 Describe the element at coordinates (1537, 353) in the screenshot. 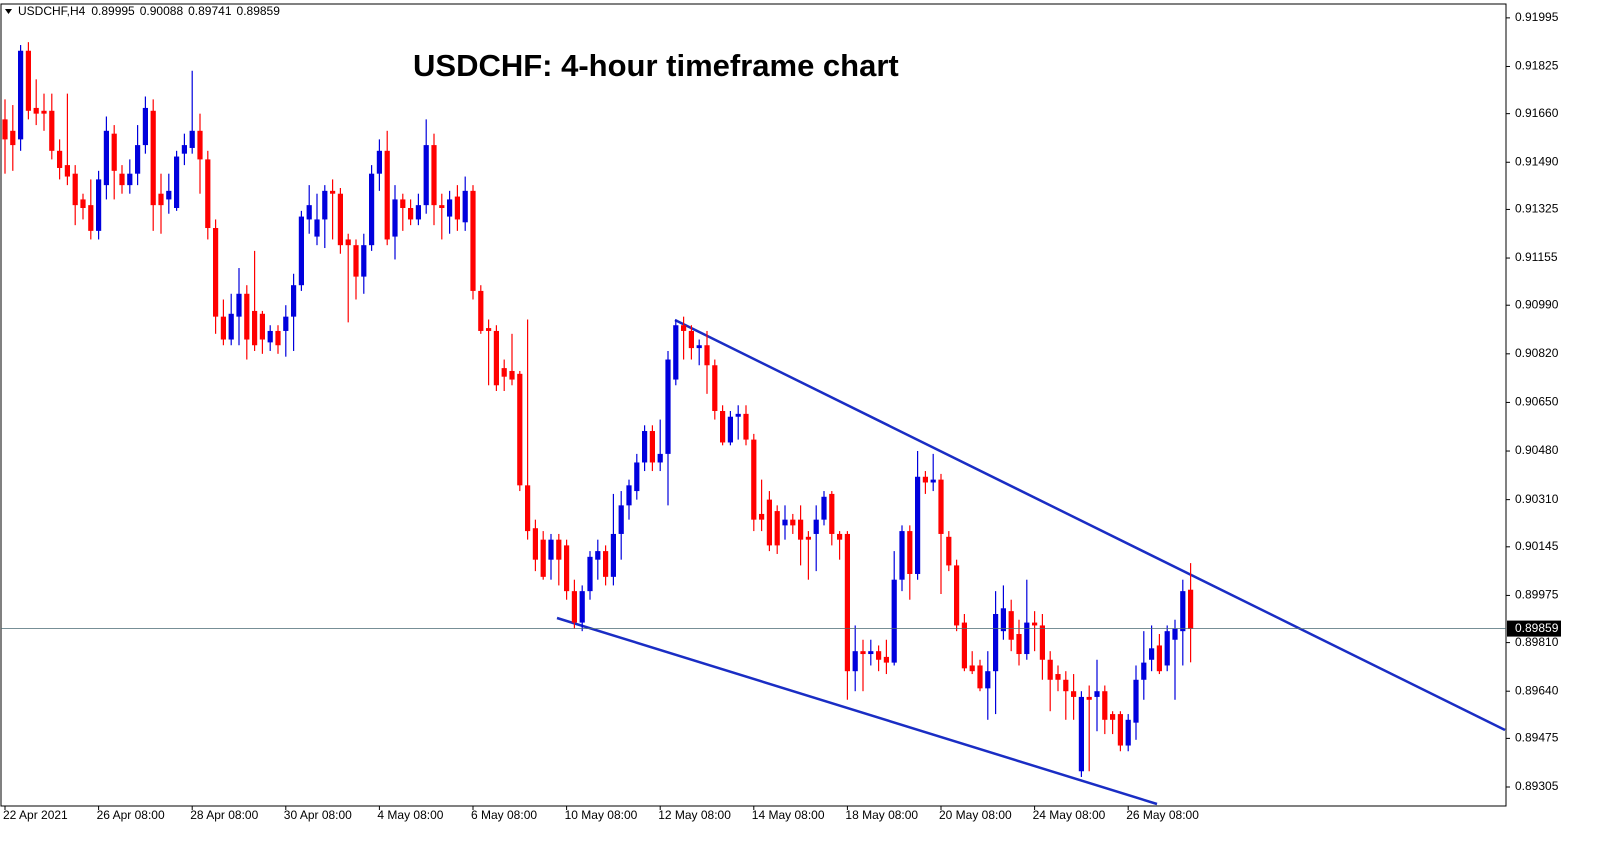

I see `y-tick-label: 0.90820` at that location.